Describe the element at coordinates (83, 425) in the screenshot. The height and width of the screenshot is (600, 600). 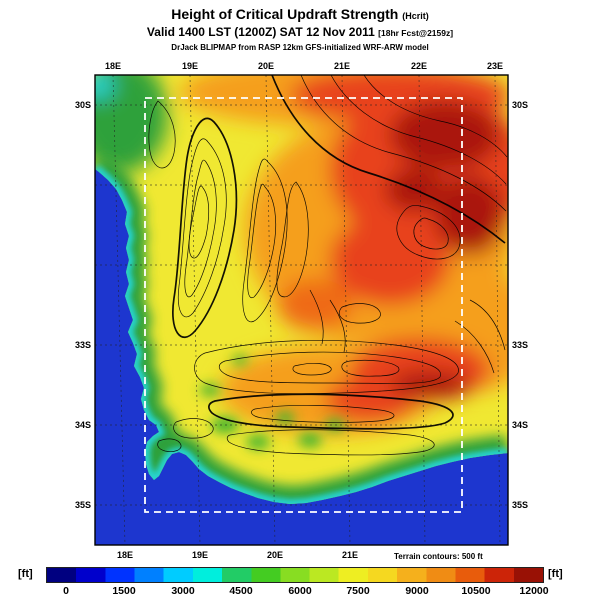
I see `y-tick-left: 34S` at that location.